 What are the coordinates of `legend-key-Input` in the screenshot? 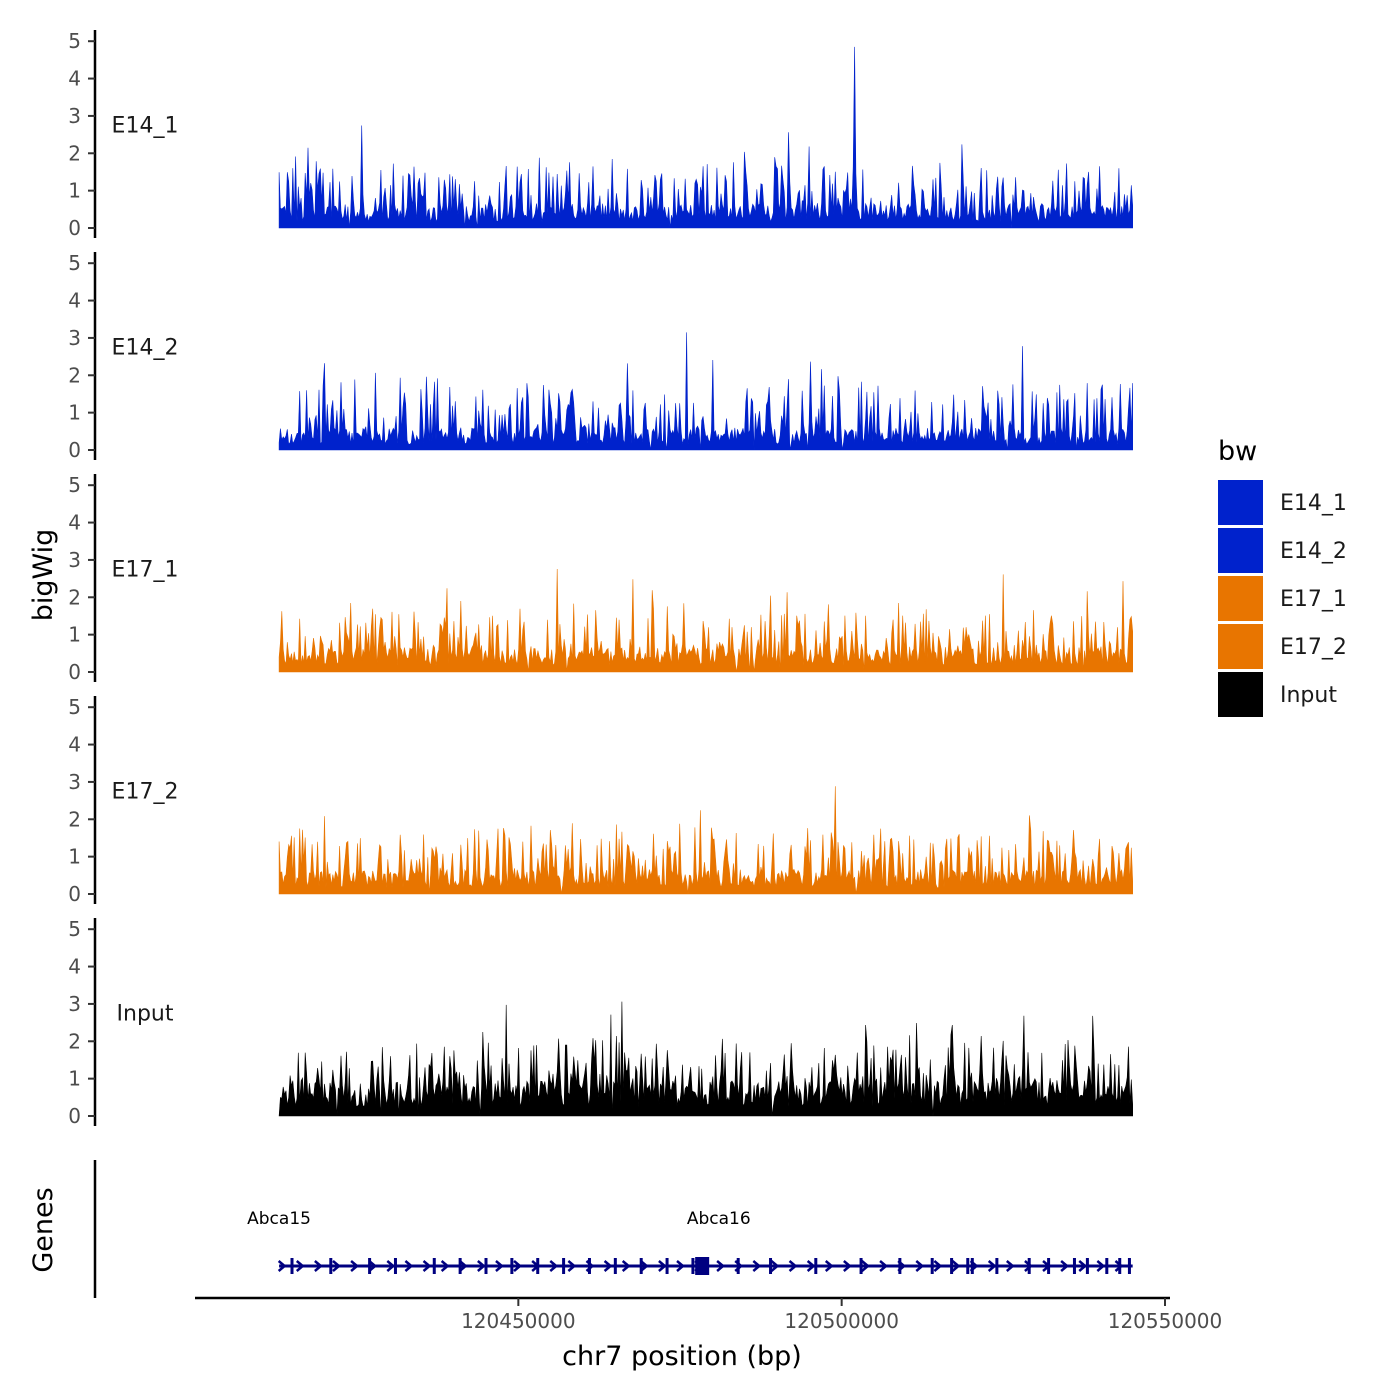 It's located at (1240, 694).